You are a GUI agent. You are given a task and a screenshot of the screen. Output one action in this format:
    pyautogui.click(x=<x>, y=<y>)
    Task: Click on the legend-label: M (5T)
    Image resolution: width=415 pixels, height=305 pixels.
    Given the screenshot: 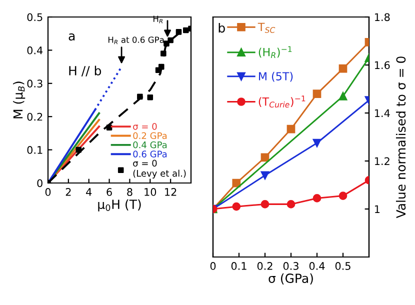 What is the action you would take?
    pyautogui.click(x=276, y=77)
    